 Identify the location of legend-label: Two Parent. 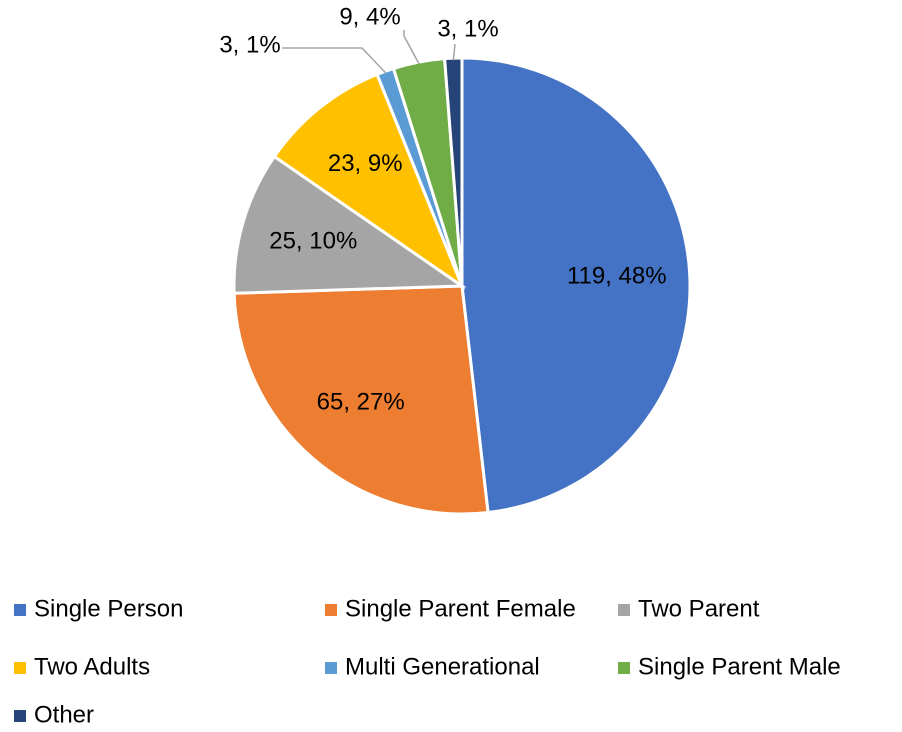
(699, 608).